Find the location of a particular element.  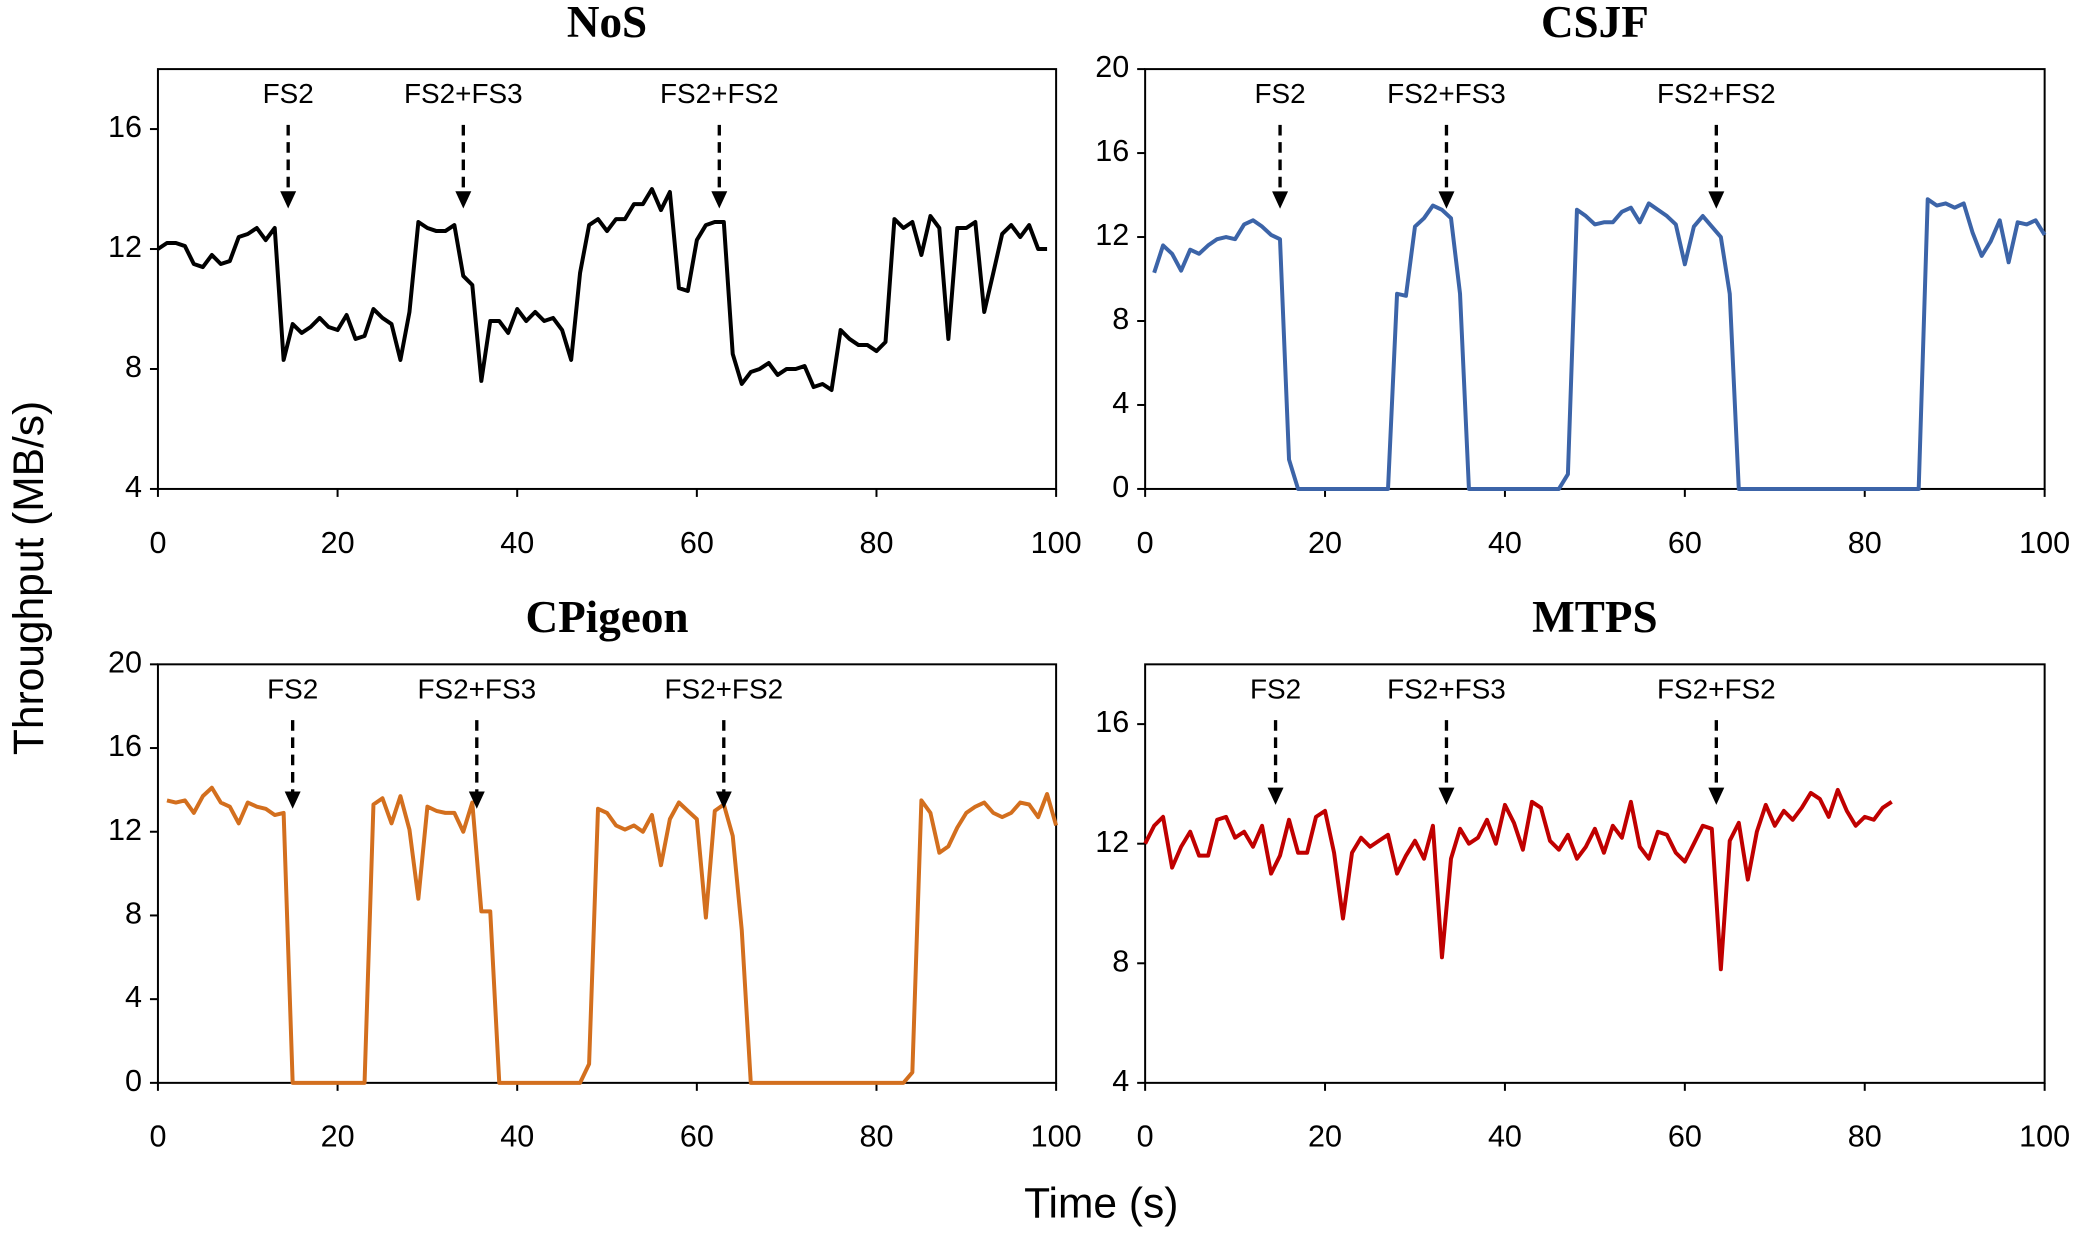

y-axis-label: Throughput (MB/s) is located at coordinates (29, 578).